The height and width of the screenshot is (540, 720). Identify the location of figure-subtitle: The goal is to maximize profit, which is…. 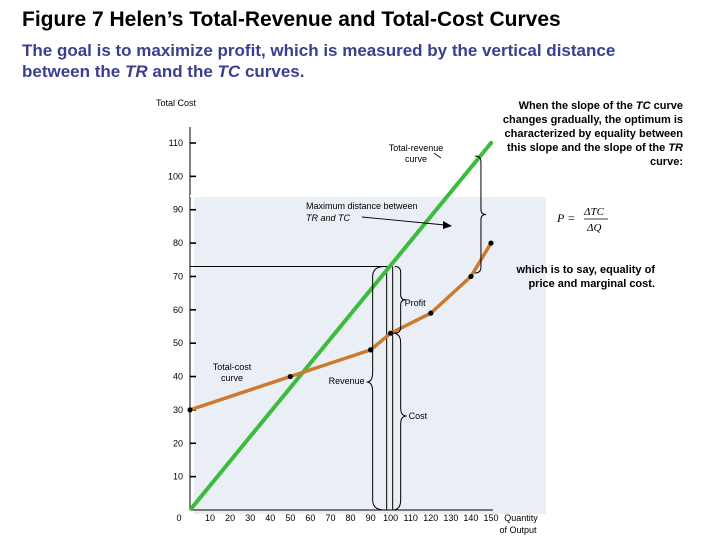
(352, 61).